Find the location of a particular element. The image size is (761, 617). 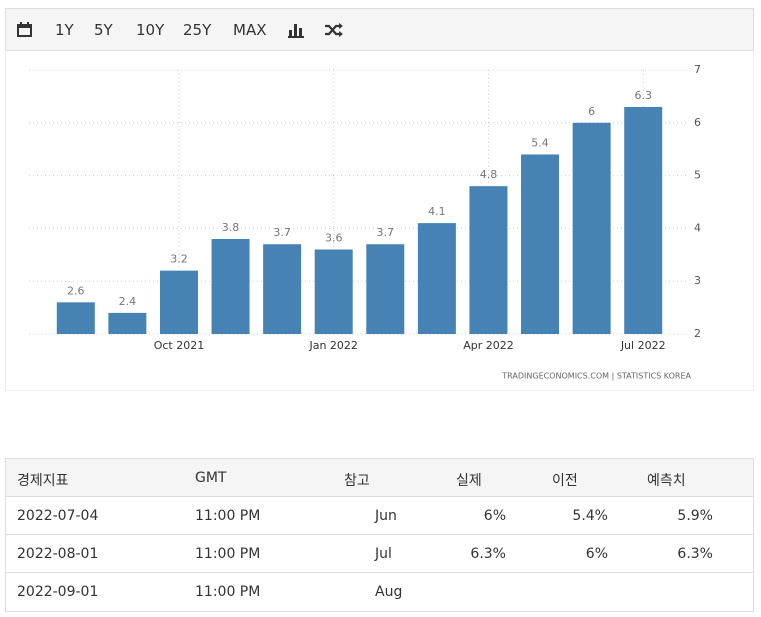

y-tick-label: 7 is located at coordinates (697, 69).